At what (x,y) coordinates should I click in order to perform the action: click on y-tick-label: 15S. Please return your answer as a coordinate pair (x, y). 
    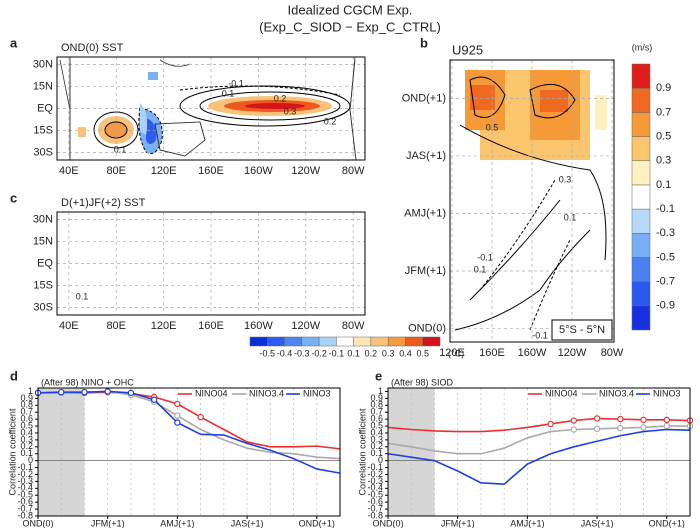
    Looking at the image, I should click on (43, 285).